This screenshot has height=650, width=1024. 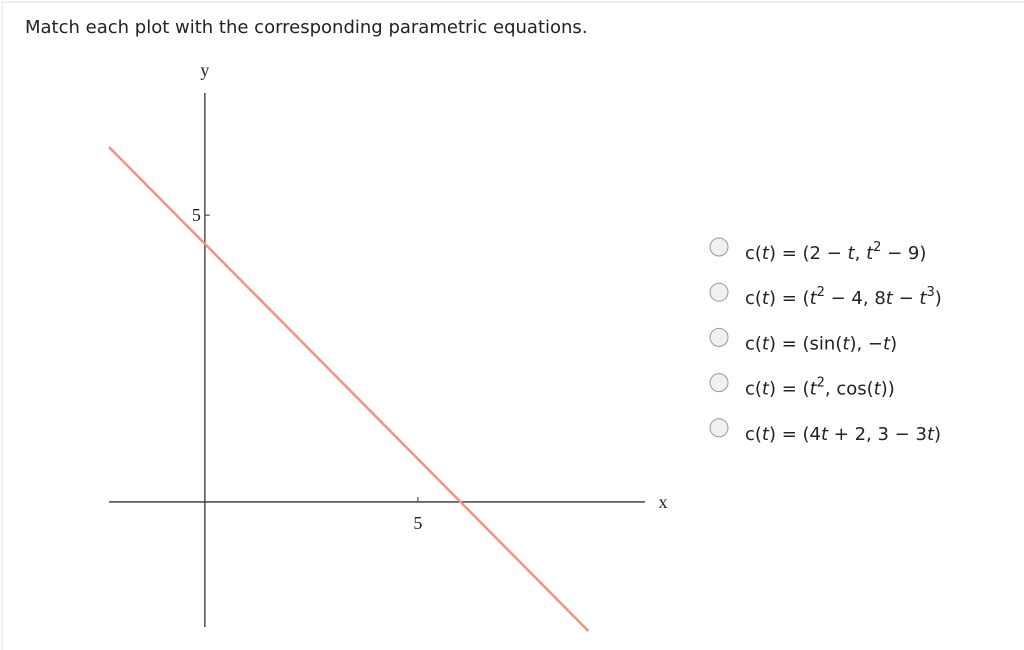 I want to click on text-run: −, so click(x=906, y=298).